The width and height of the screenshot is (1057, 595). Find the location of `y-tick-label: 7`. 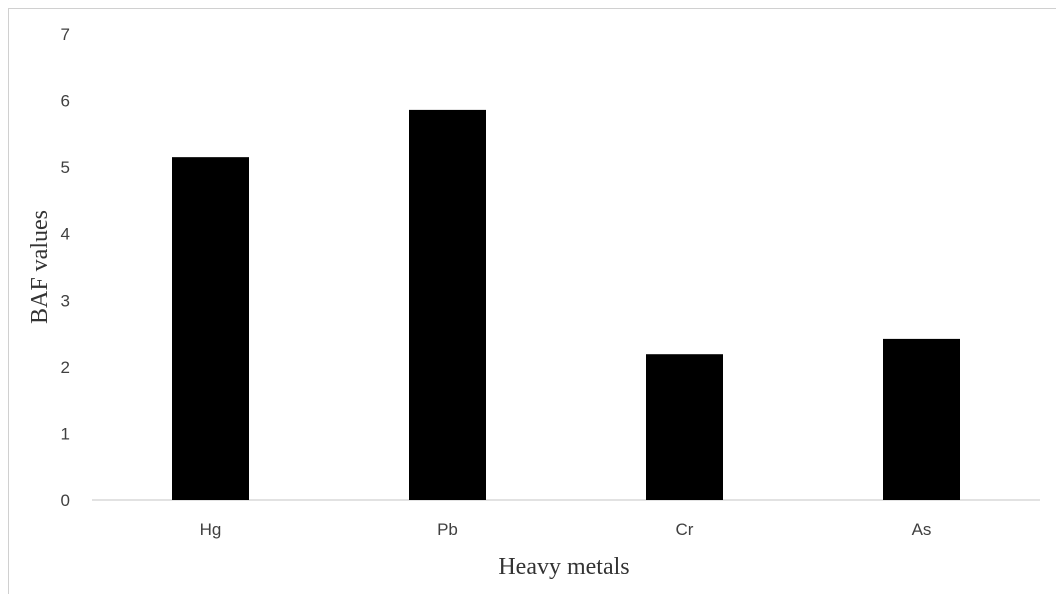

y-tick-label: 7 is located at coordinates (65, 34).